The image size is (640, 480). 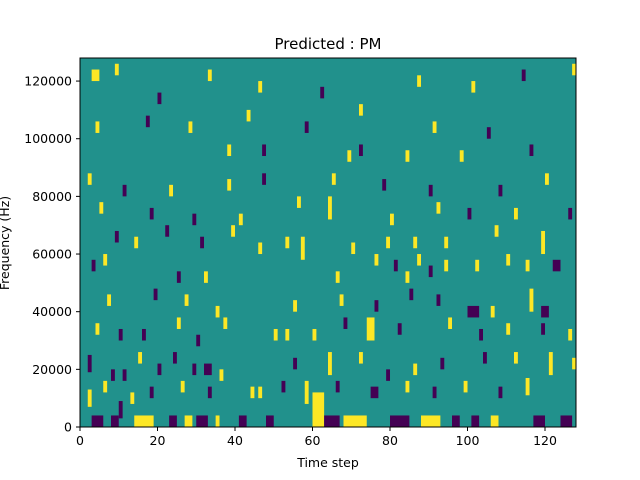 I want to click on x-tick-label: 40, so click(x=235, y=440).